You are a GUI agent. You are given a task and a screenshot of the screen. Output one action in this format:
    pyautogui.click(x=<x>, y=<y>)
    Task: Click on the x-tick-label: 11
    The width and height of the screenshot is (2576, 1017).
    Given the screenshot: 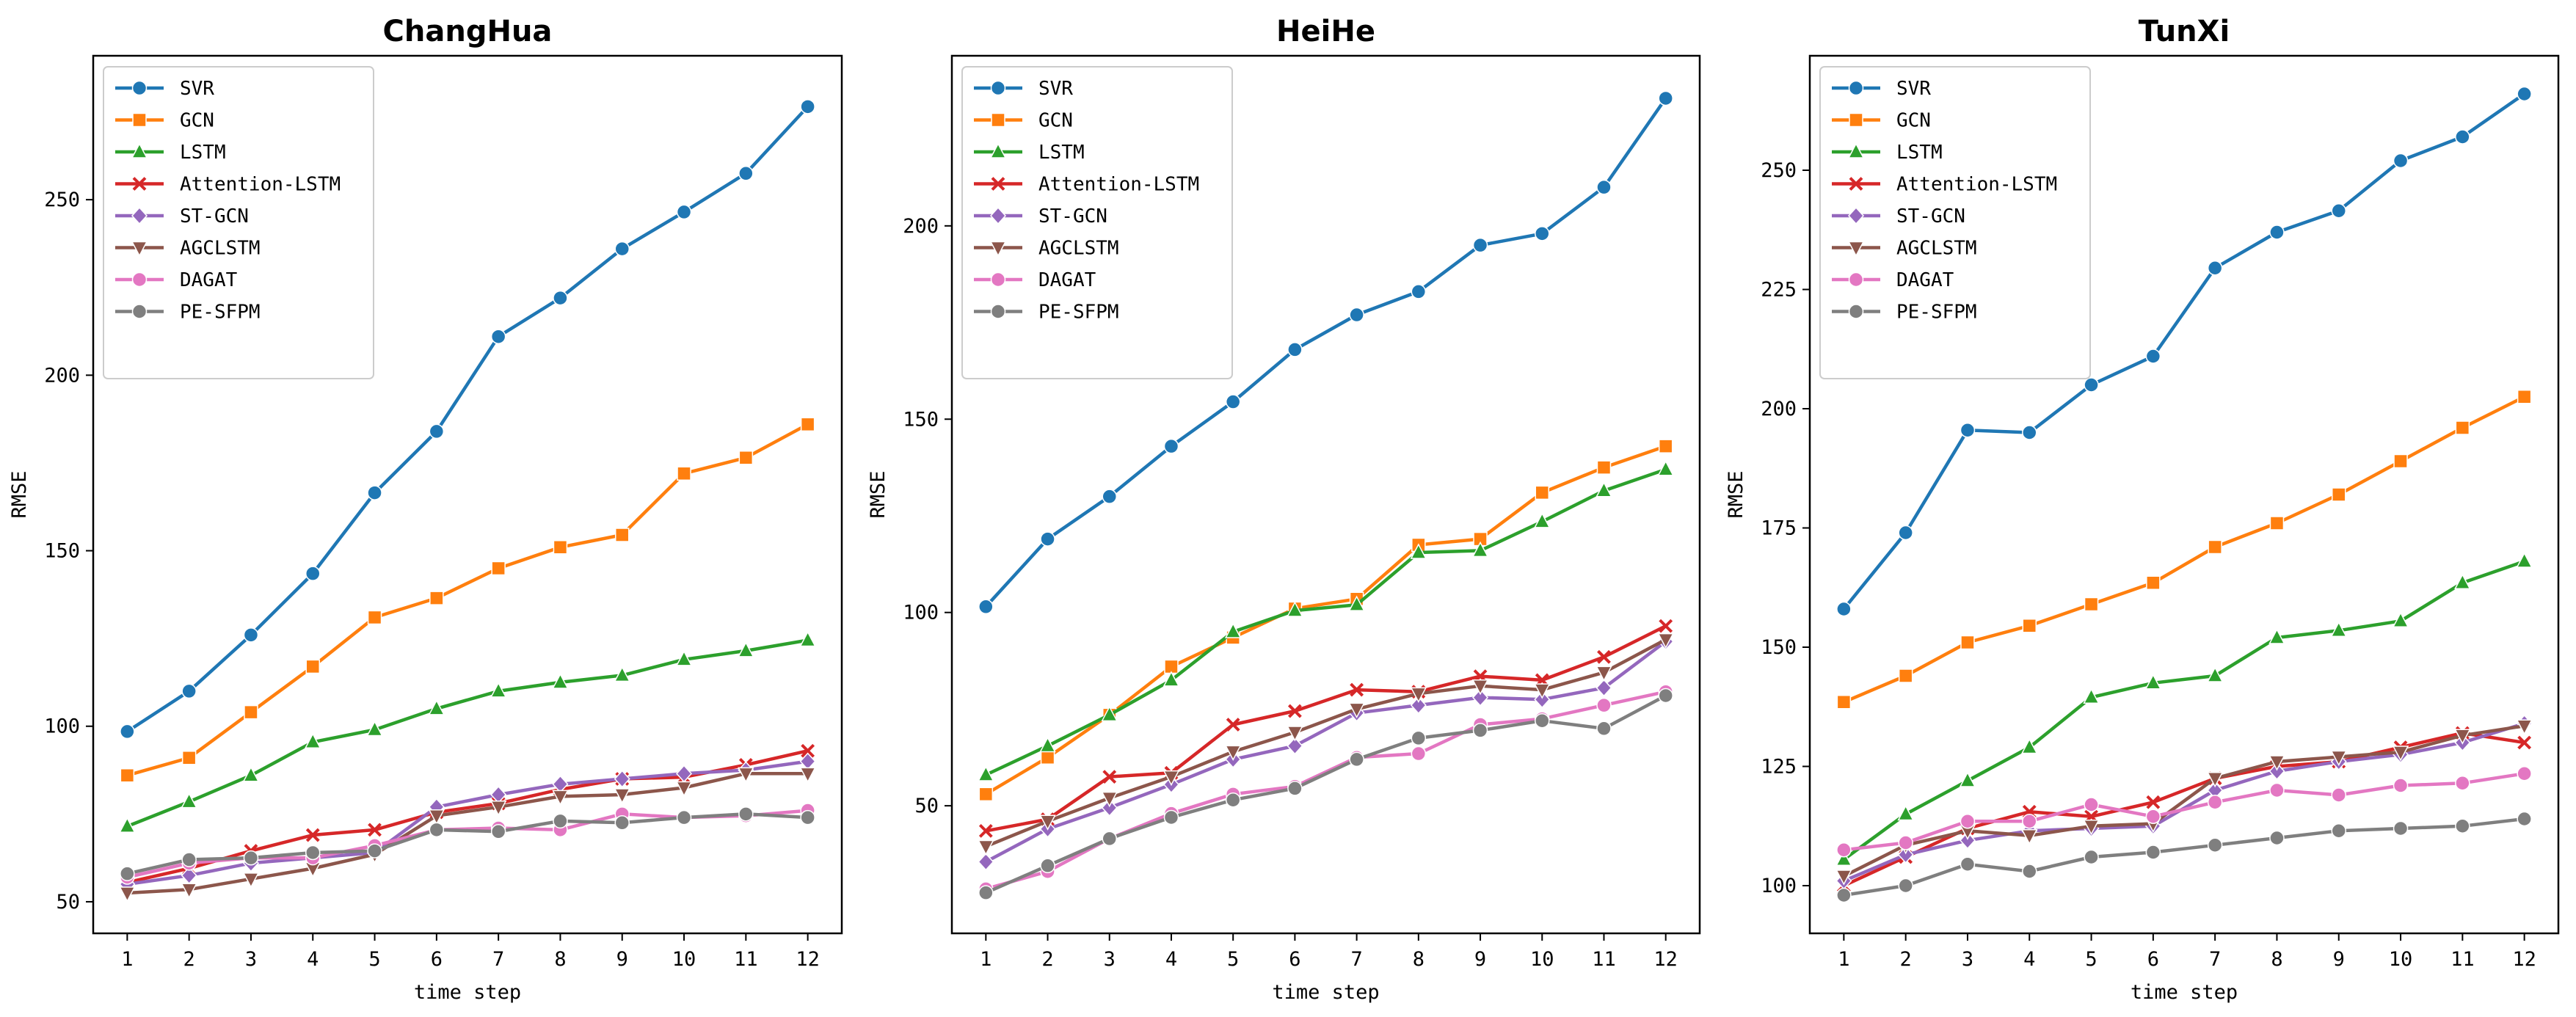 What is the action you would take?
    pyautogui.click(x=1604, y=959)
    